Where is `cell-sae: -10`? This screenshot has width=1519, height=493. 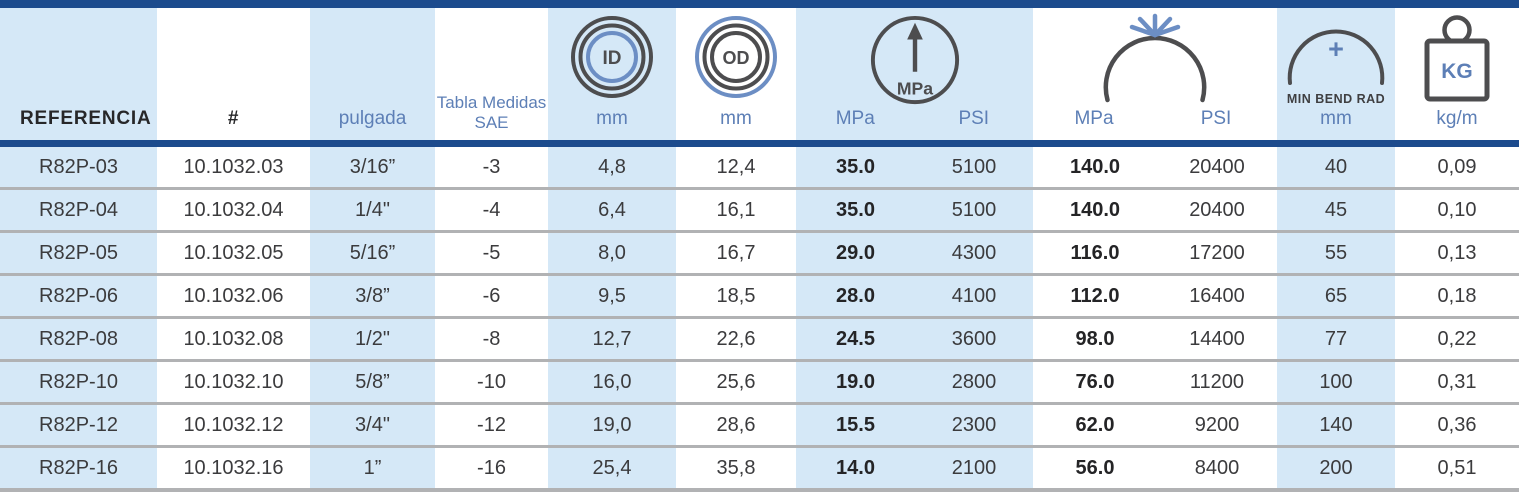
cell-sae: -10 is located at coordinates (491, 381).